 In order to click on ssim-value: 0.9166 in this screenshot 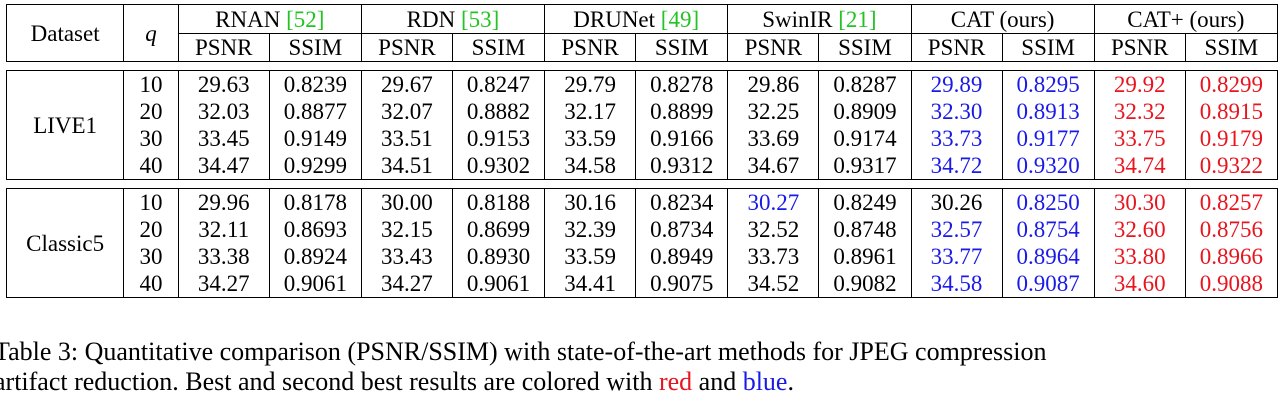, I will do `click(682, 138)`.